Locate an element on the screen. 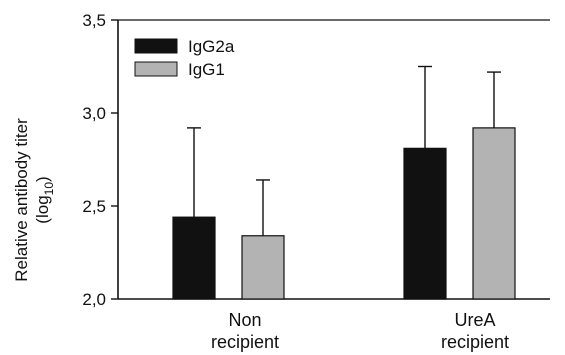  legend-label-igg1: IgG1 is located at coordinates (206, 69).